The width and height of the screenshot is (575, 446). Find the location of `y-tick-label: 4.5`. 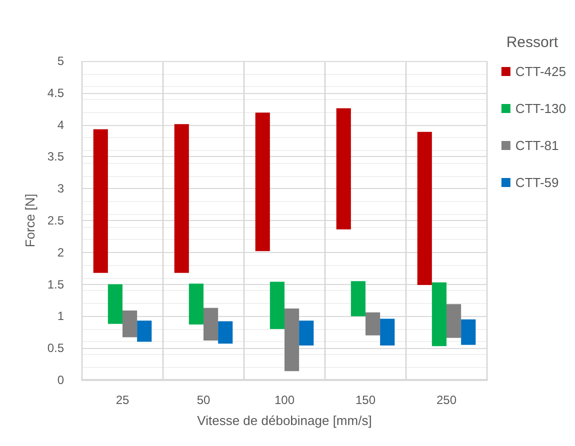

y-tick-label: 4.5 is located at coordinates (55, 93).